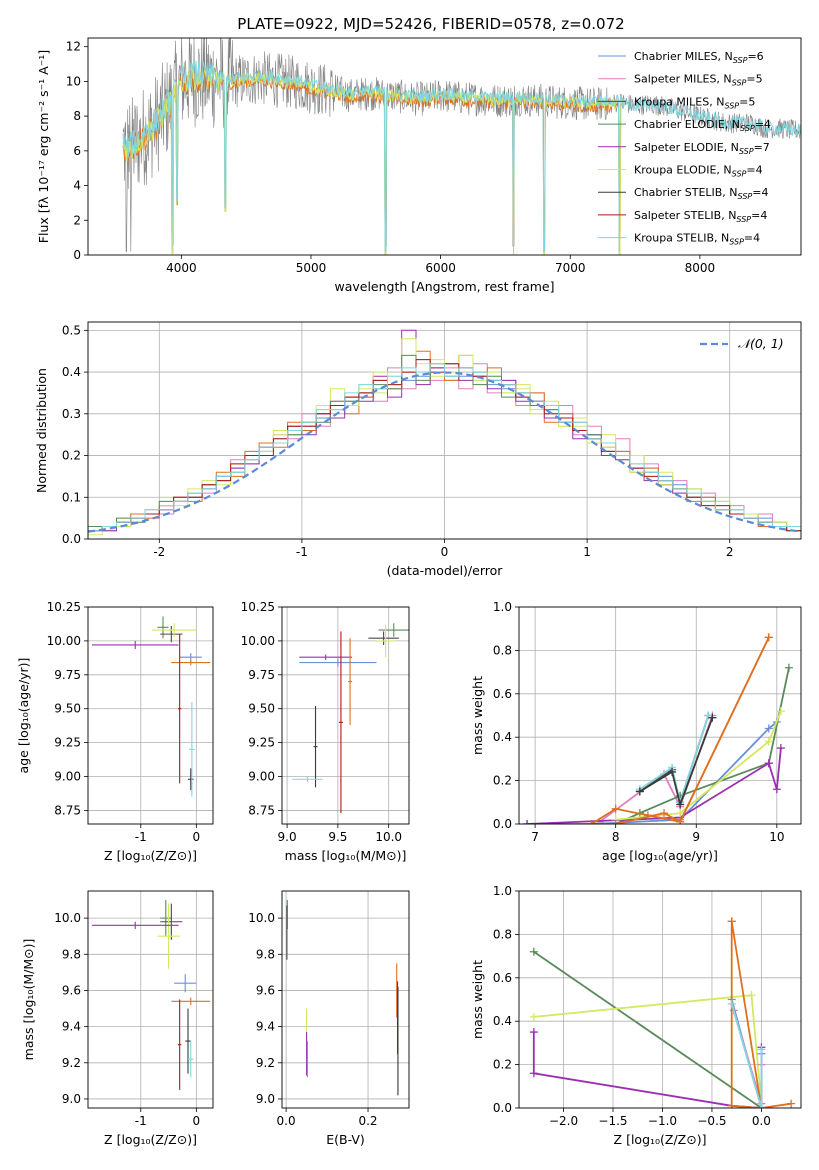  I want to click on legend-label: Chabrier STELIB, NSSP=4, so click(701, 193).